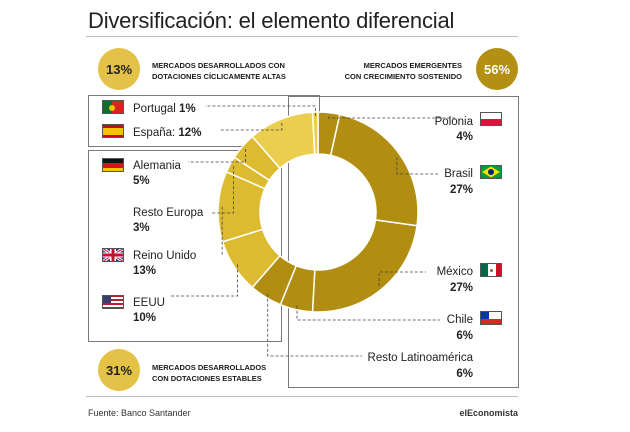 The width and height of the screenshot is (630, 432). What do you see at coordinates (207, 378) in the screenshot?
I see `group-label-estables-line2: CON DOTACIONES ESTABLES` at bounding box center [207, 378].